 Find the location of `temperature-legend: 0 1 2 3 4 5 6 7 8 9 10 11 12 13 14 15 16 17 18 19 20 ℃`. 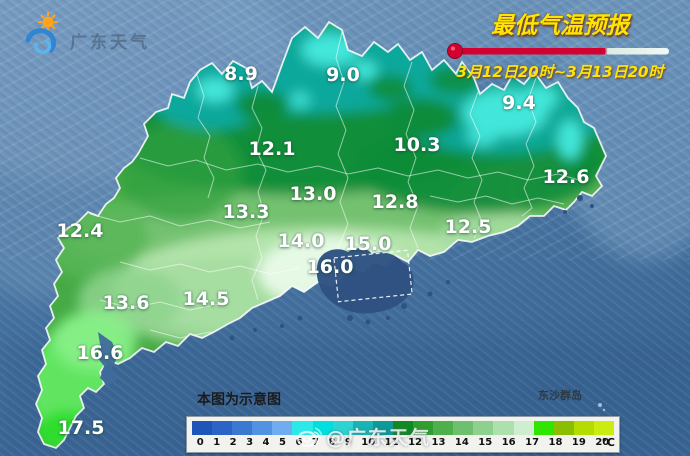

temperature-legend: 0 1 2 3 4 5 6 7 8 9 10 11 12 13 14 15 16 17 18 19 20 ℃ is located at coordinates (403, 434).